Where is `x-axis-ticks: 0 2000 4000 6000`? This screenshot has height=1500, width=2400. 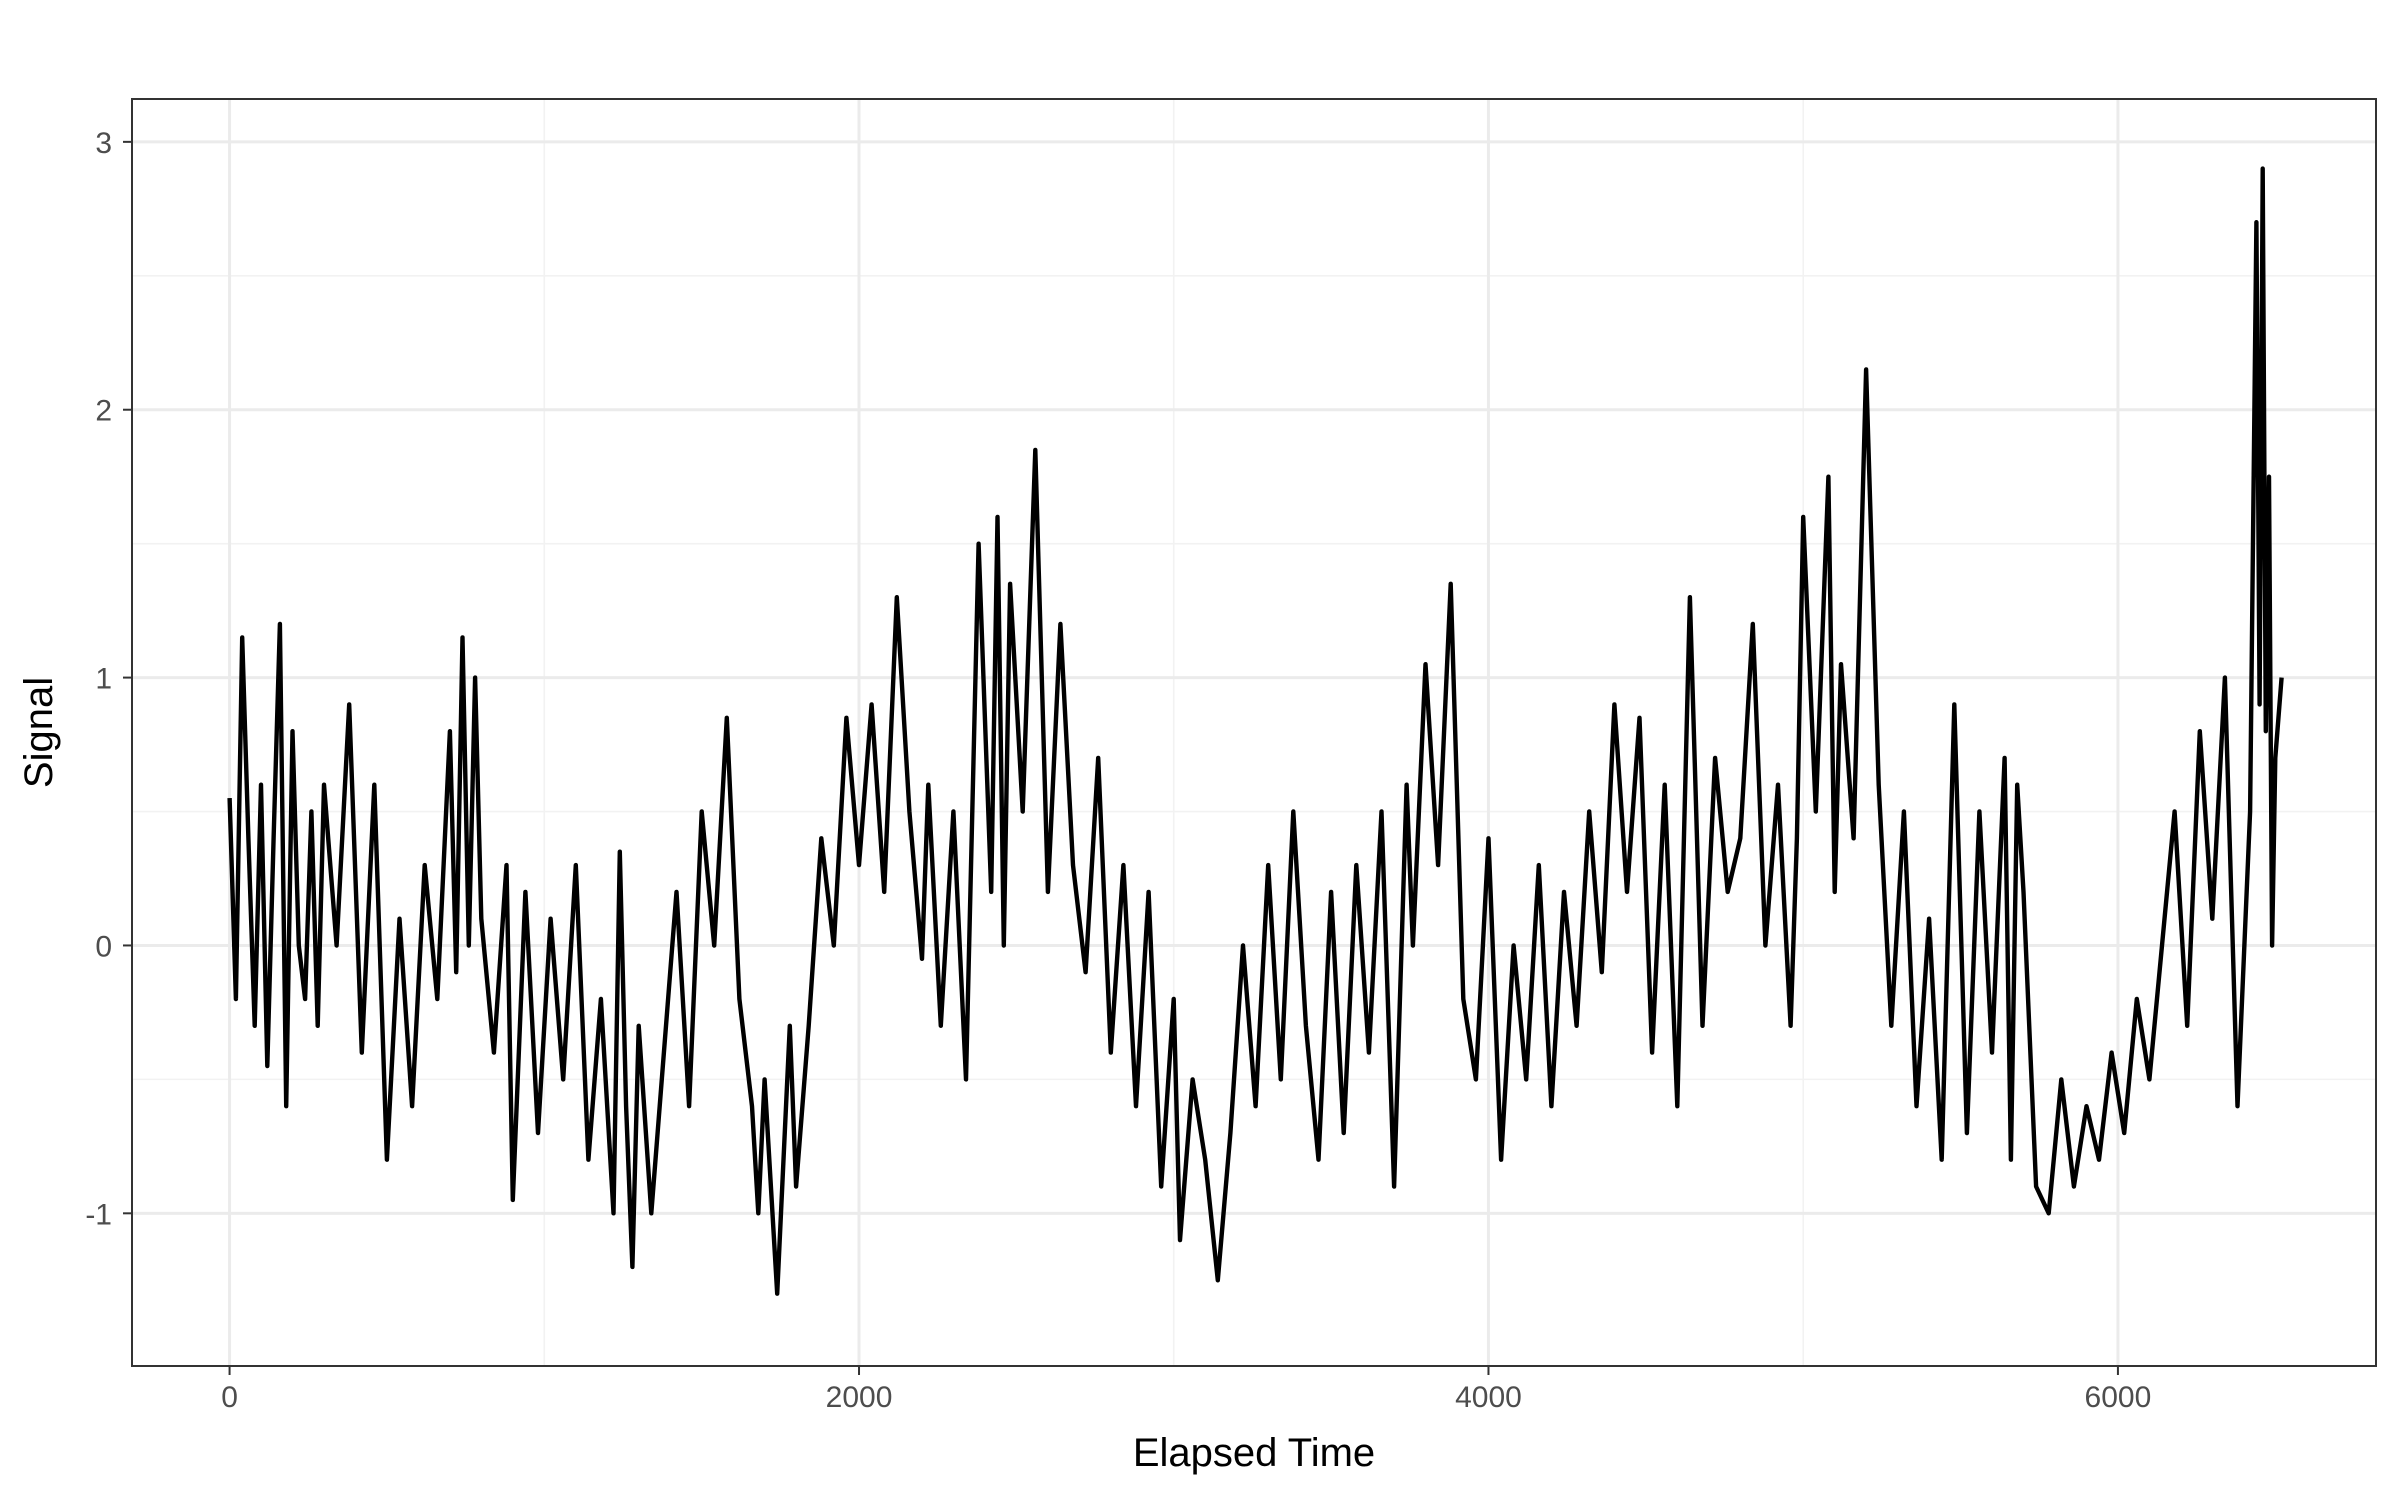 x-axis-ticks: 0 2000 4000 6000 is located at coordinates (1186, 1390).